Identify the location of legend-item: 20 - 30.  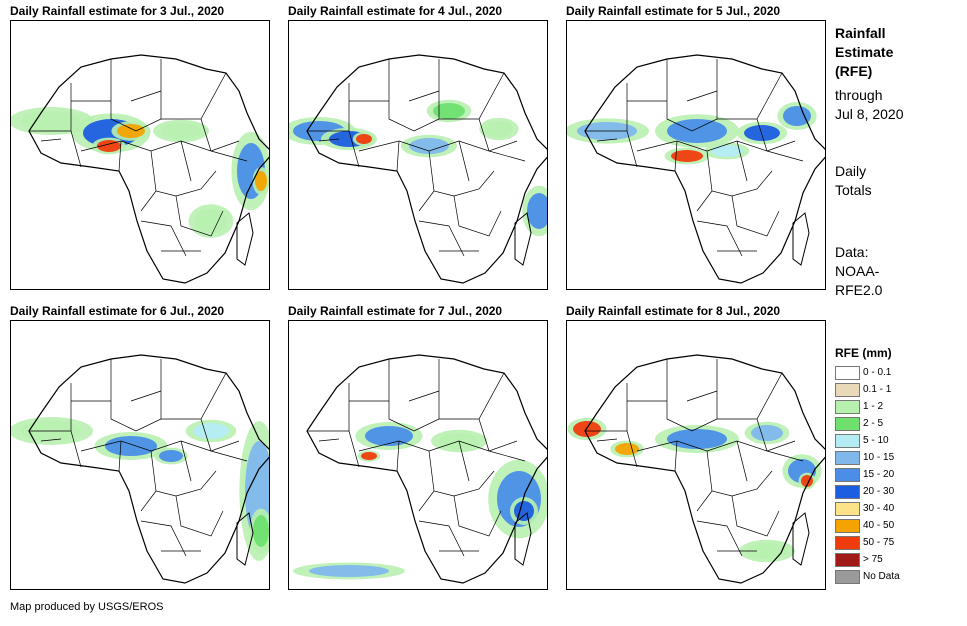
(895, 491).